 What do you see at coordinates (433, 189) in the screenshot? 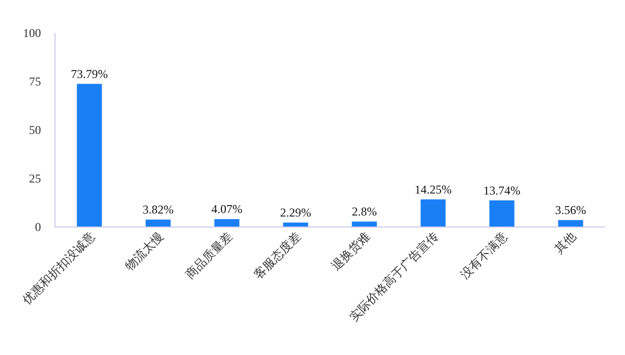
I see `data-label: 14.25%` at bounding box center [433, 189].